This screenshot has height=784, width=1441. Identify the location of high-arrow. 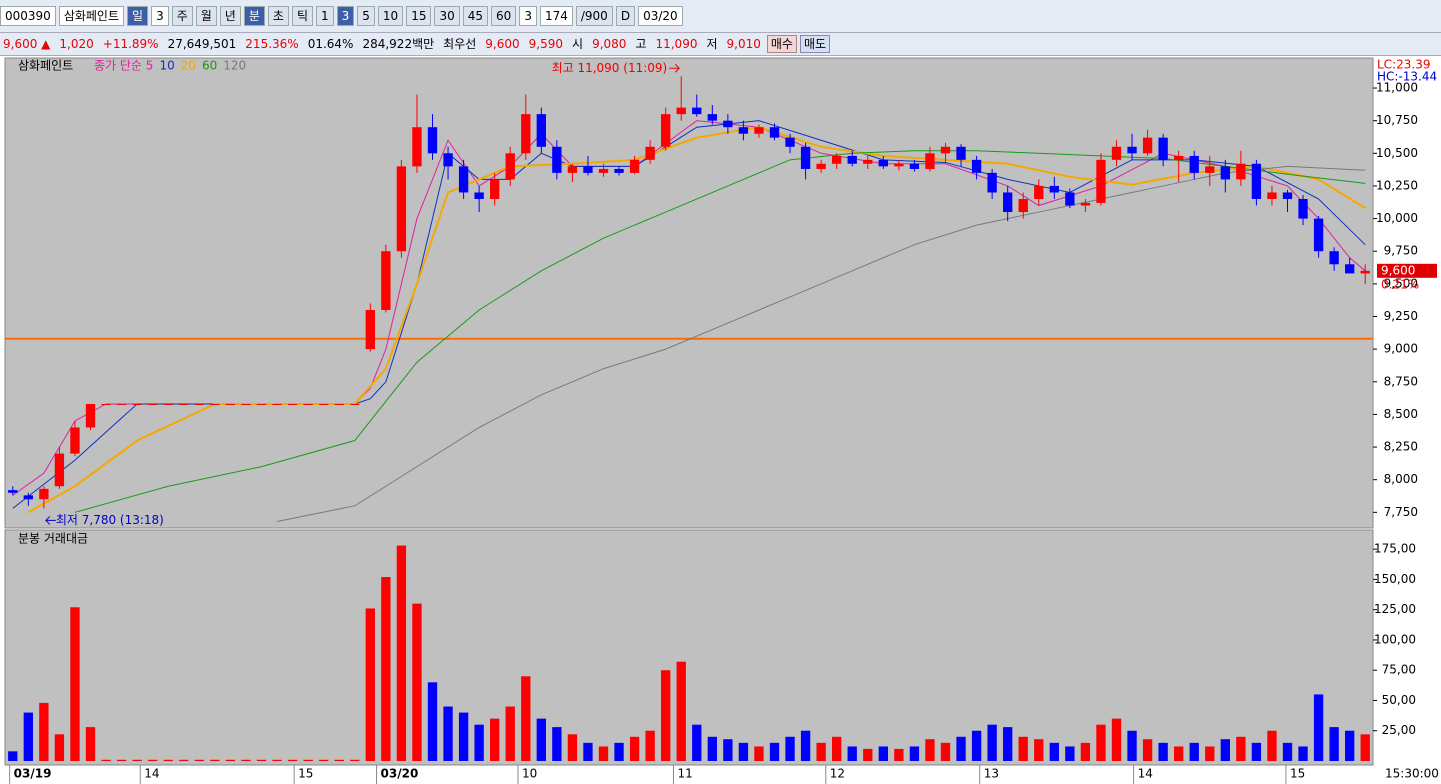
(674, 68).